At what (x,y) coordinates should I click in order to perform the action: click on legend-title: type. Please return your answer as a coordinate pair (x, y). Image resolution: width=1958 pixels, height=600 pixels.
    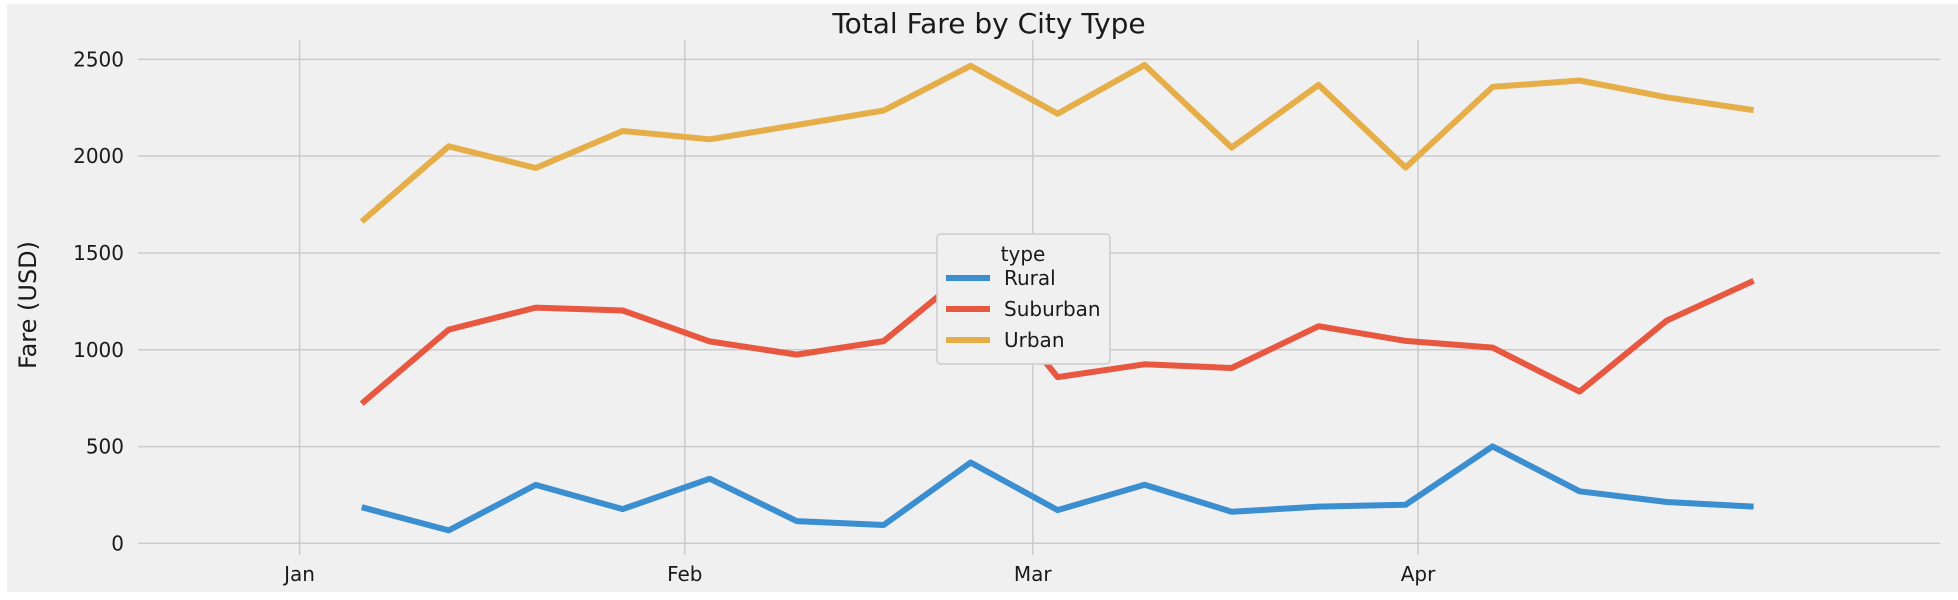
    Looking at the image, I should click on (1023, 254).